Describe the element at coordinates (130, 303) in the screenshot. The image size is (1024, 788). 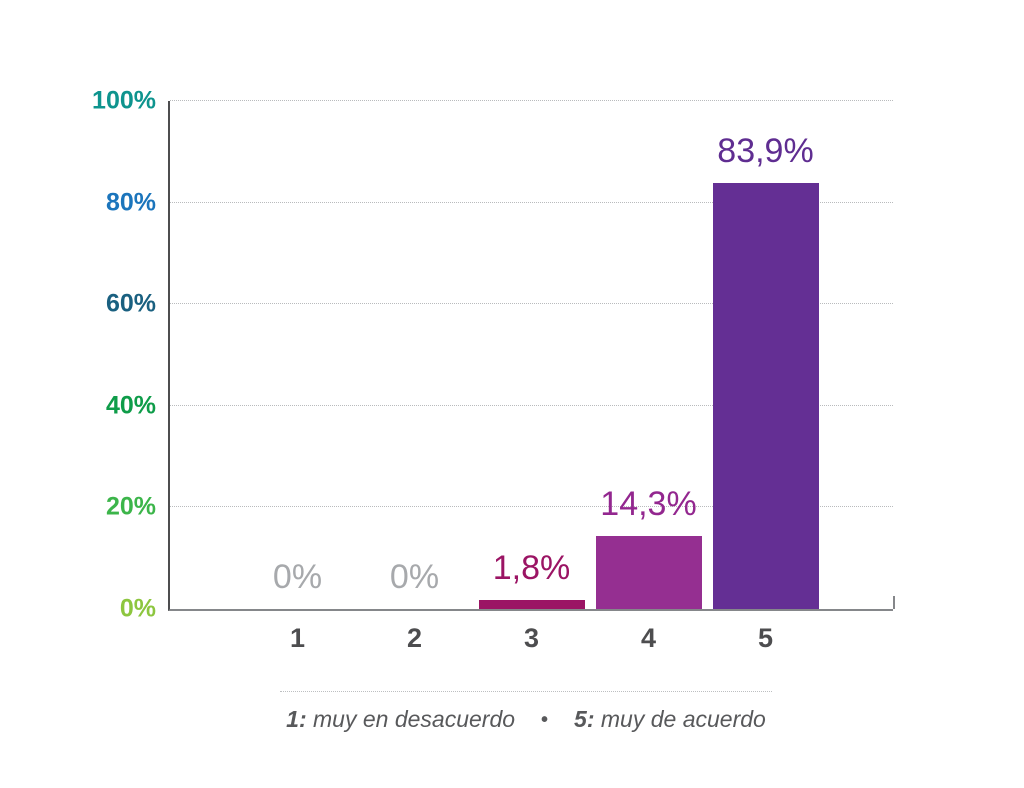
I see `y-axis-label-60%: 60%` at that location.